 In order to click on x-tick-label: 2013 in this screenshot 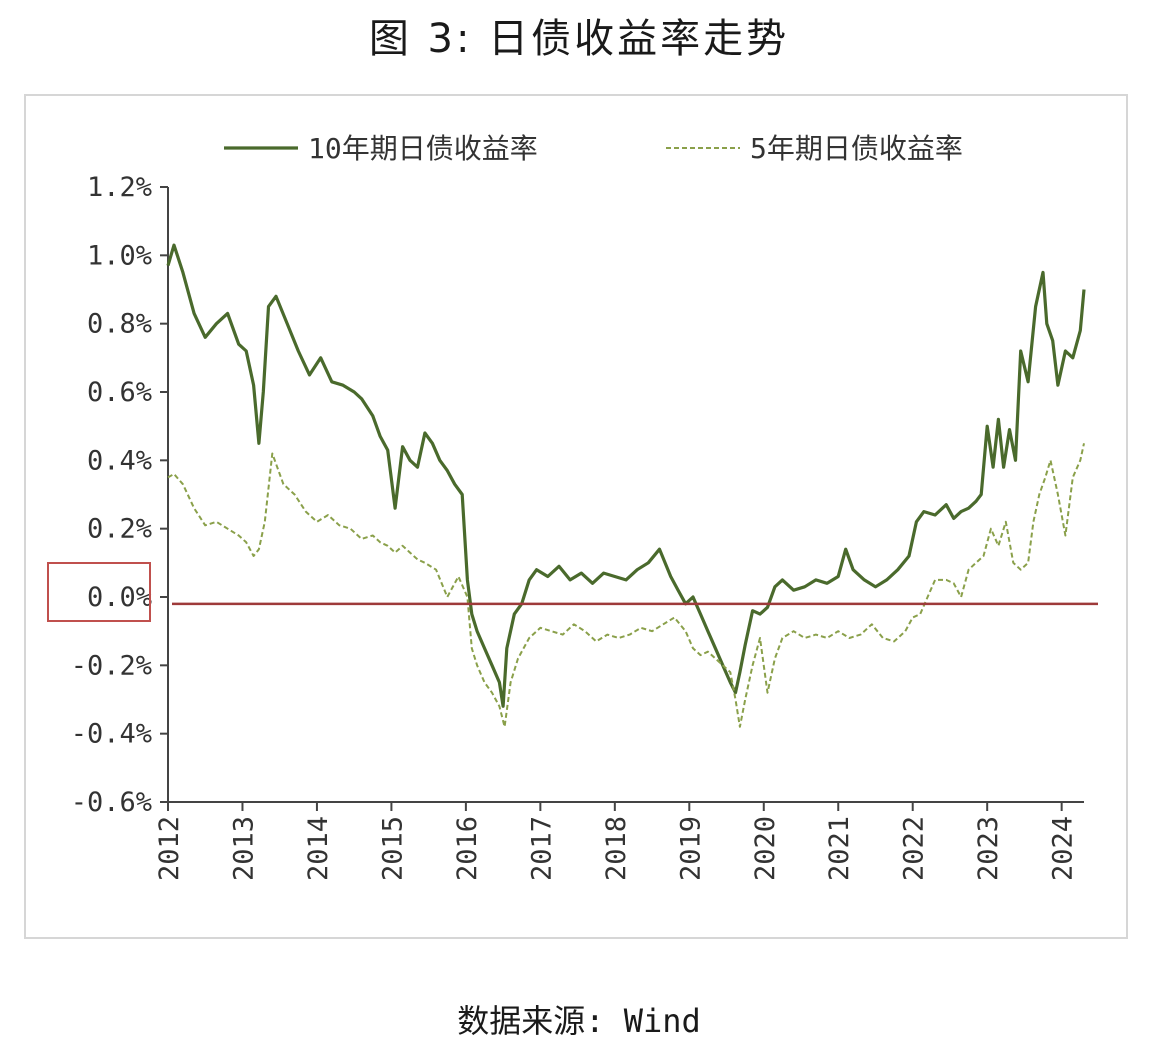, I will do `click(243, 848)`.